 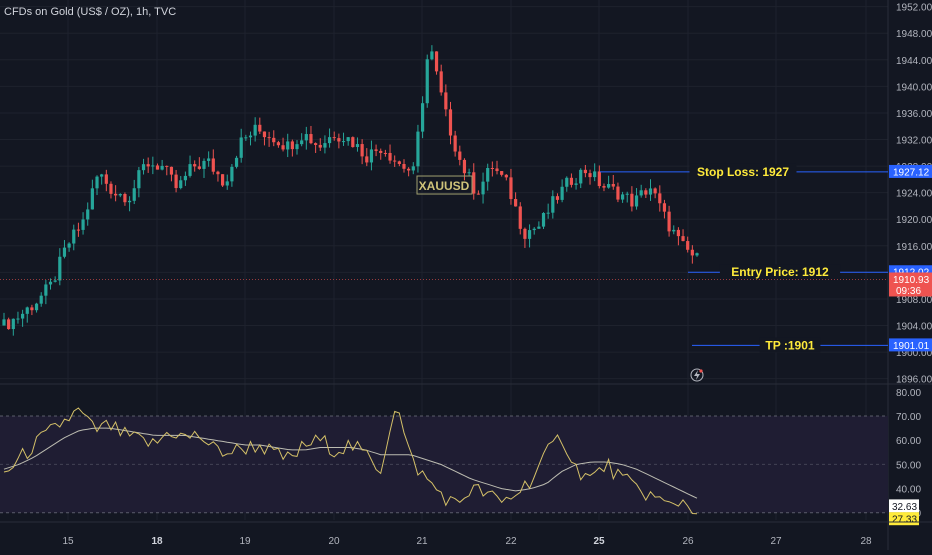 What do you see at coordinates (599, 541) in the screenshot?
I see `time-tick-label: 25` at bounding box center [599, 541].